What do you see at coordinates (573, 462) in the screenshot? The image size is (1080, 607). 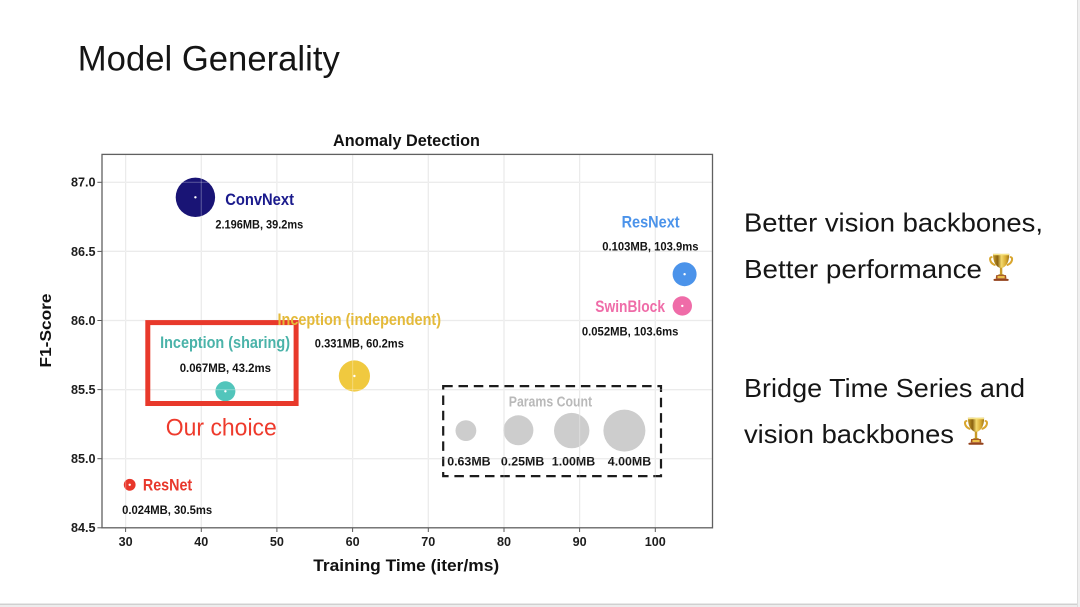 I see `svg-text: 1.00MB` at bounding box center [573, 462].